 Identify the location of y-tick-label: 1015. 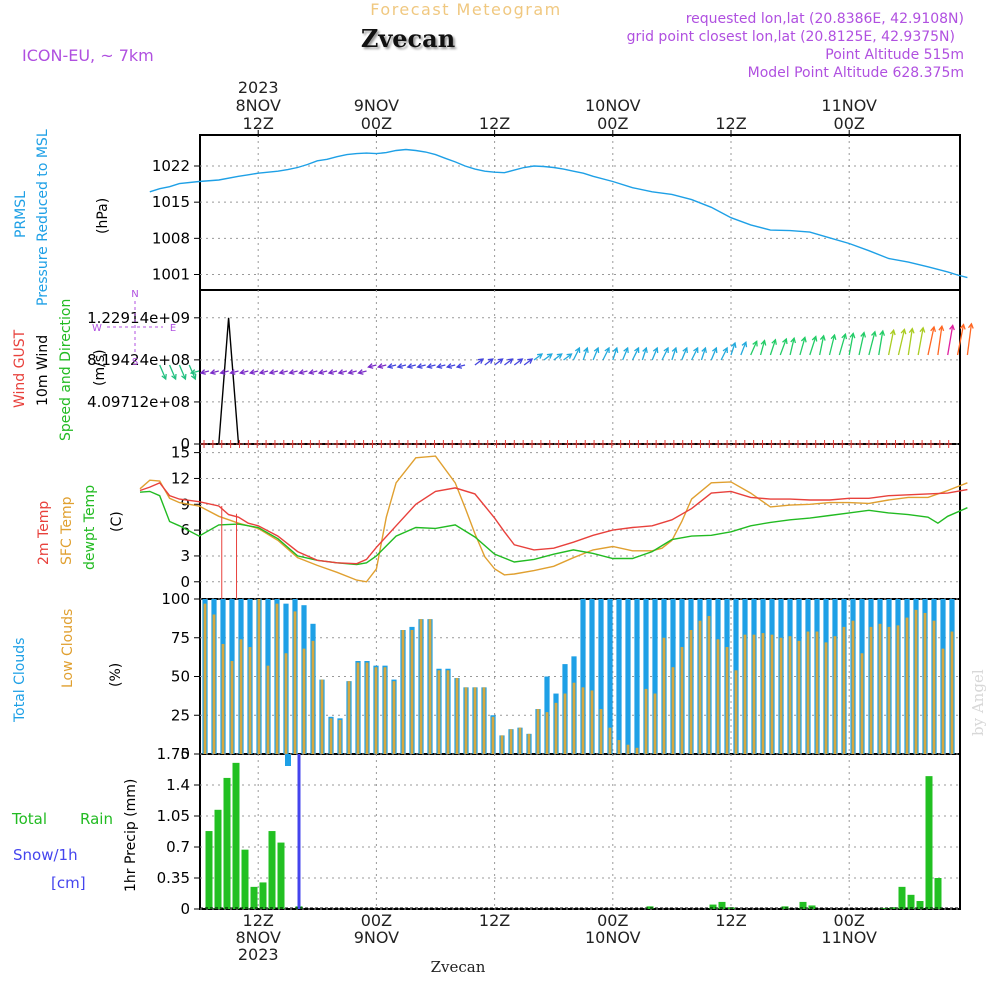
(171, 202).